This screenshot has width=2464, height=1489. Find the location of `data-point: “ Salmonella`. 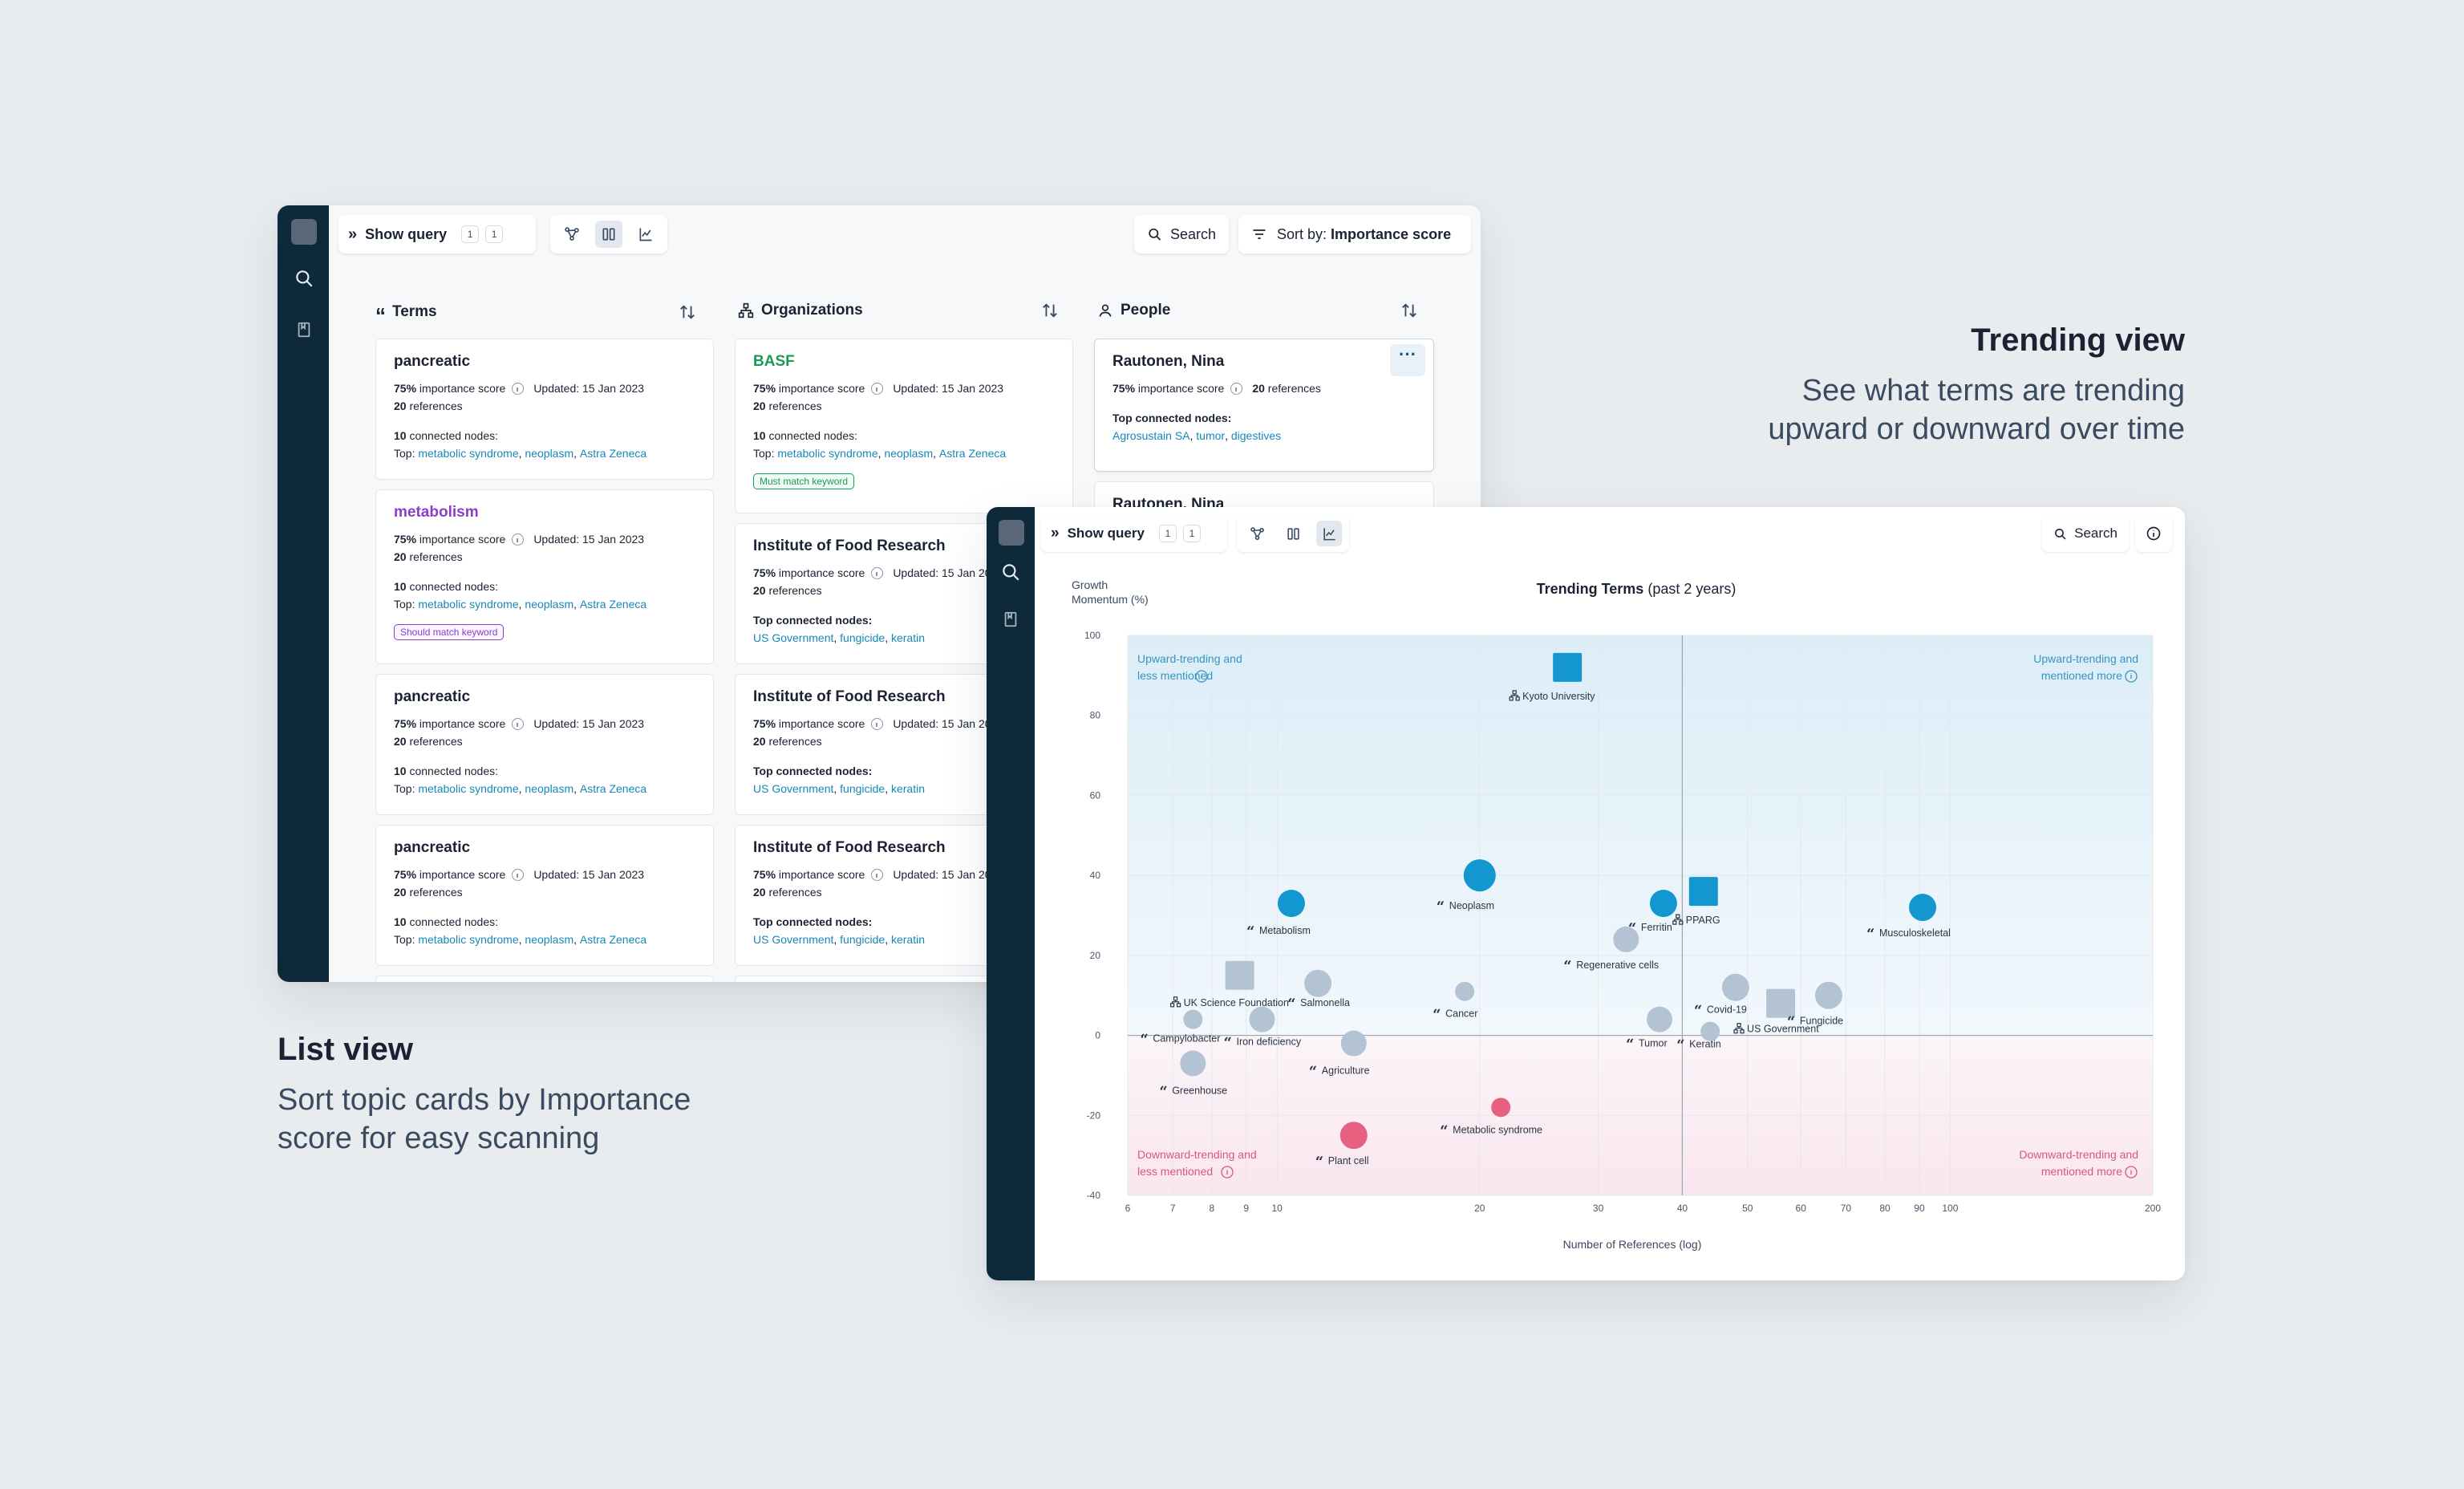

data-point: “ Salmonella is located at coordinates (1318, 990).